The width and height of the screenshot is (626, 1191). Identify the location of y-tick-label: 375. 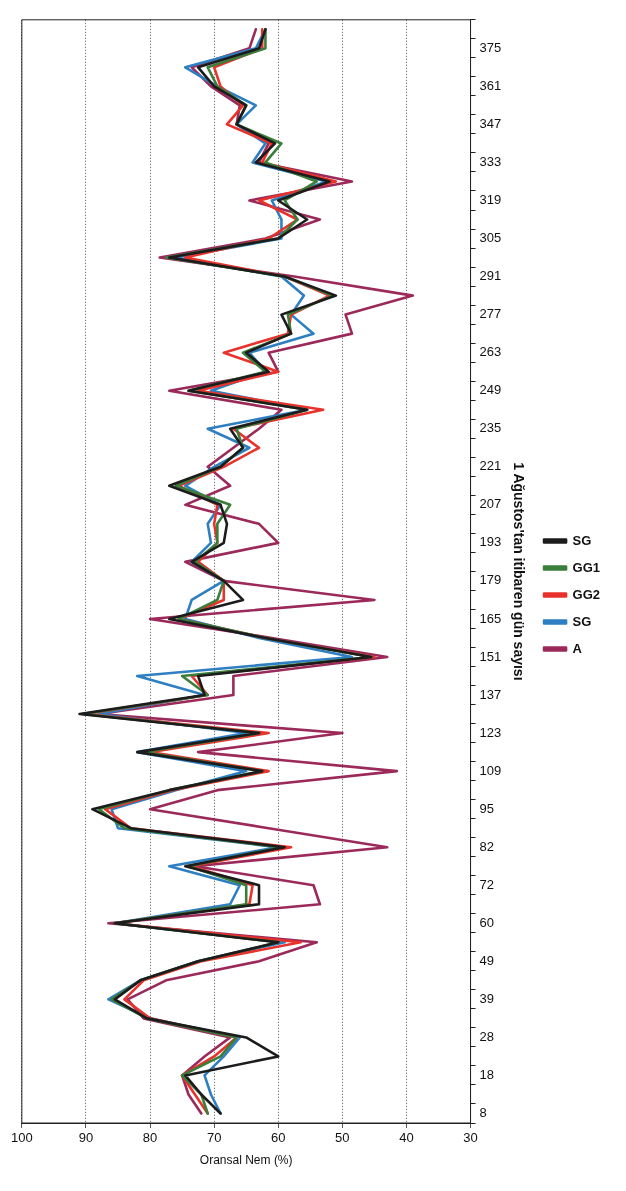
(490, 47).